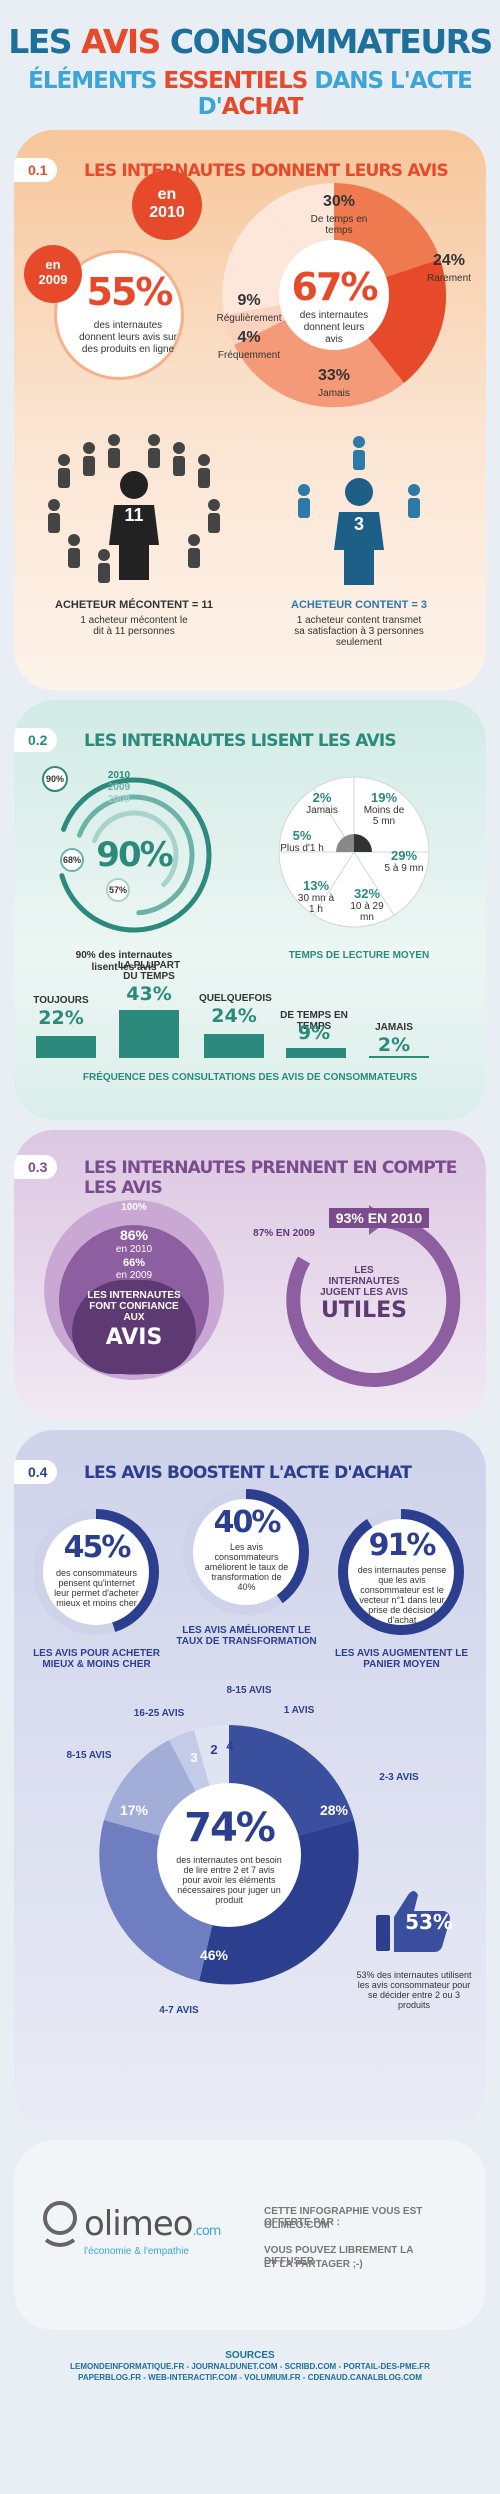 This screenshot has width=500, height=2494. Describe the element at coordinates (214, 1955) in the screenshot. I see `pie-value: 46%` at that location.